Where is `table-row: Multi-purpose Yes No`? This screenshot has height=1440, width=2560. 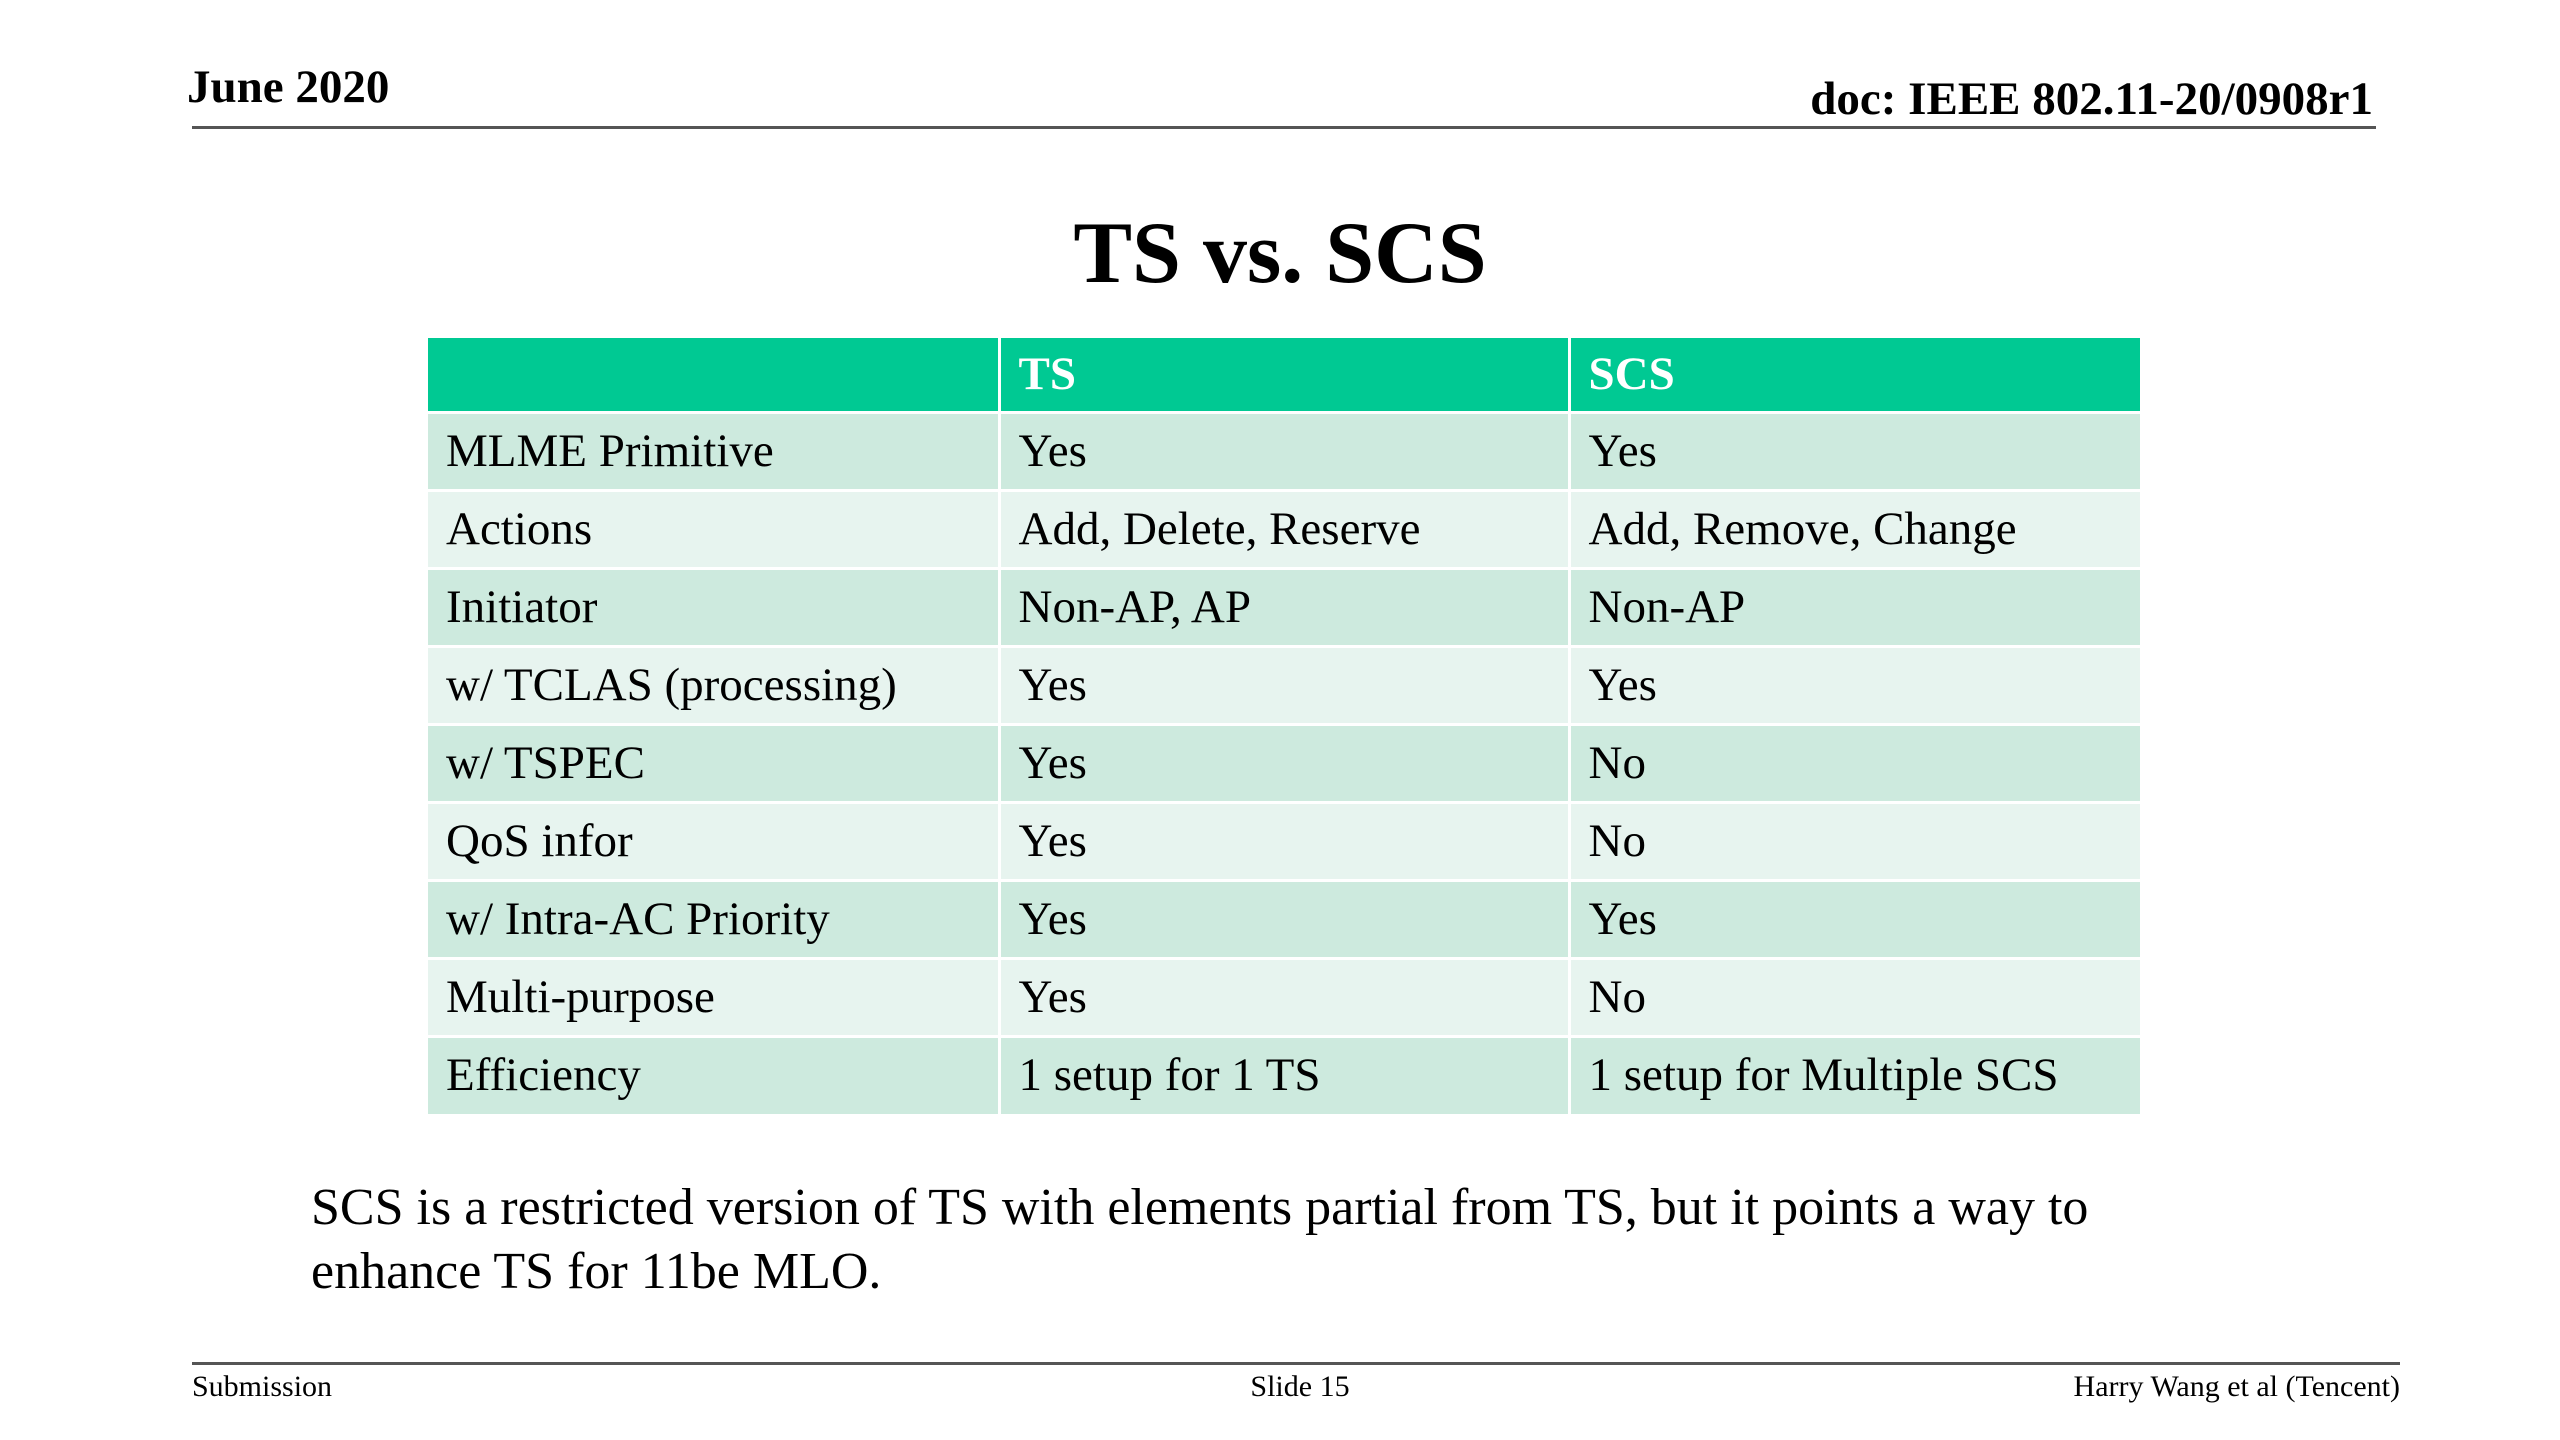 table-row: Multi-purpose Yes No is located at coordinates (1284, 997).